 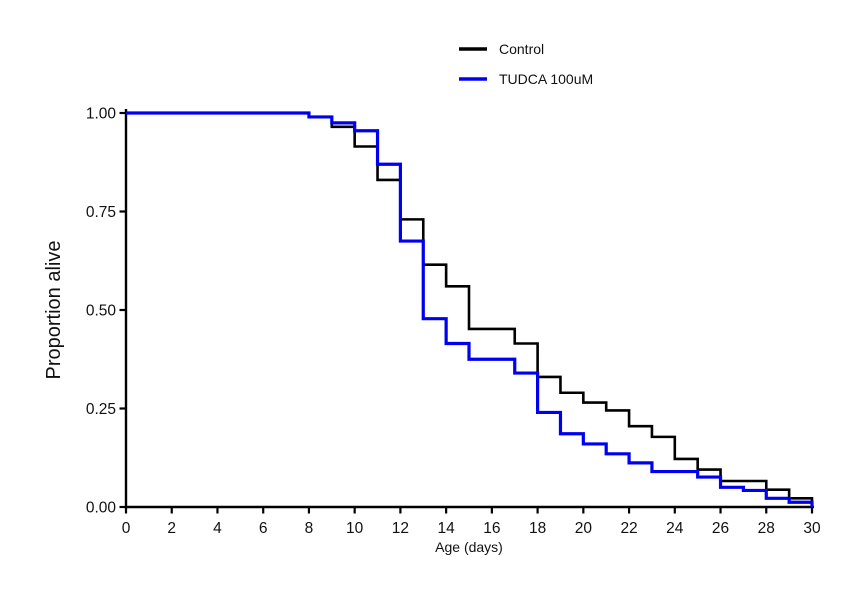 What do you see at coordinates (447, 528) in the screenshot?
I see `x-tick-label: 14` at bounding box center [447, 528].